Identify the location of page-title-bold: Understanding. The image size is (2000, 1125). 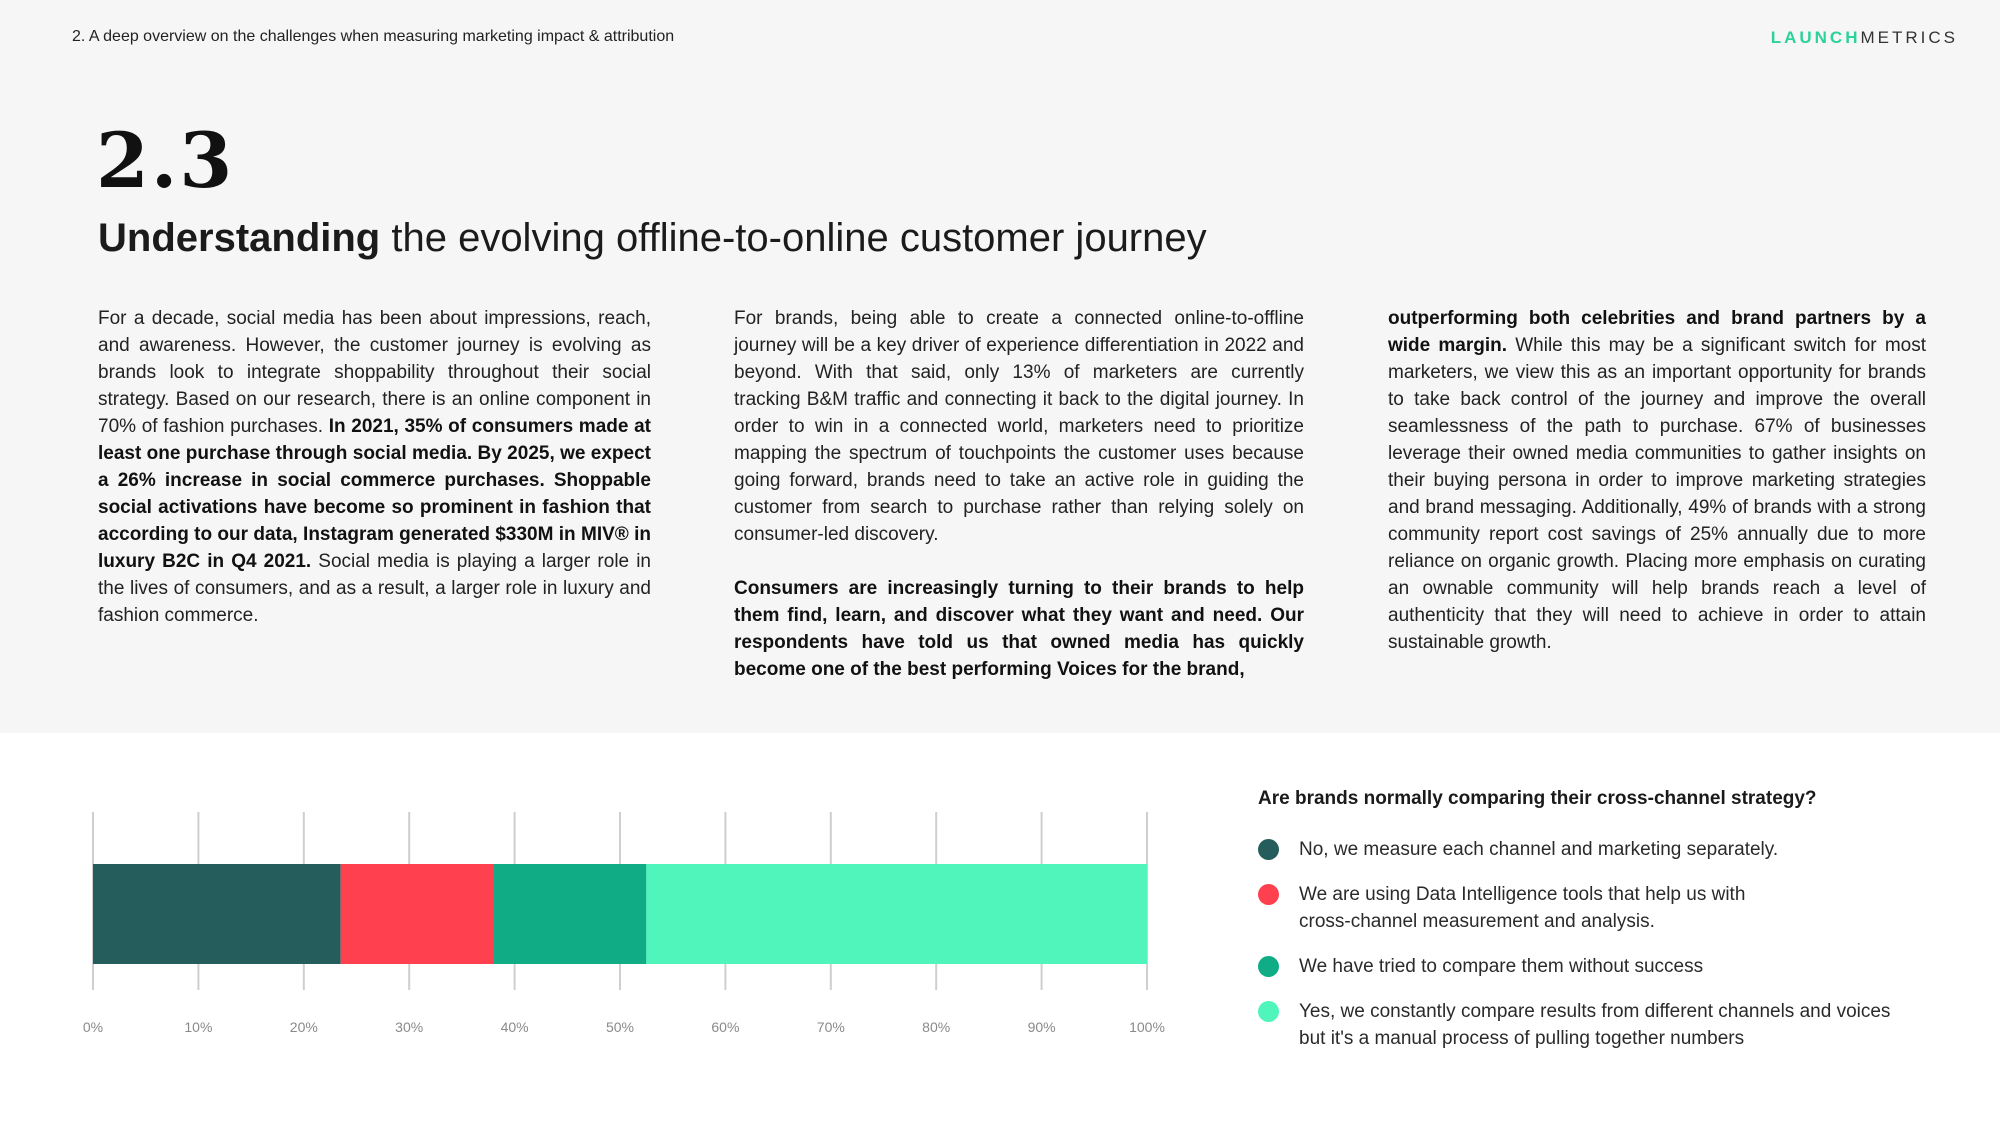
(239, 238).